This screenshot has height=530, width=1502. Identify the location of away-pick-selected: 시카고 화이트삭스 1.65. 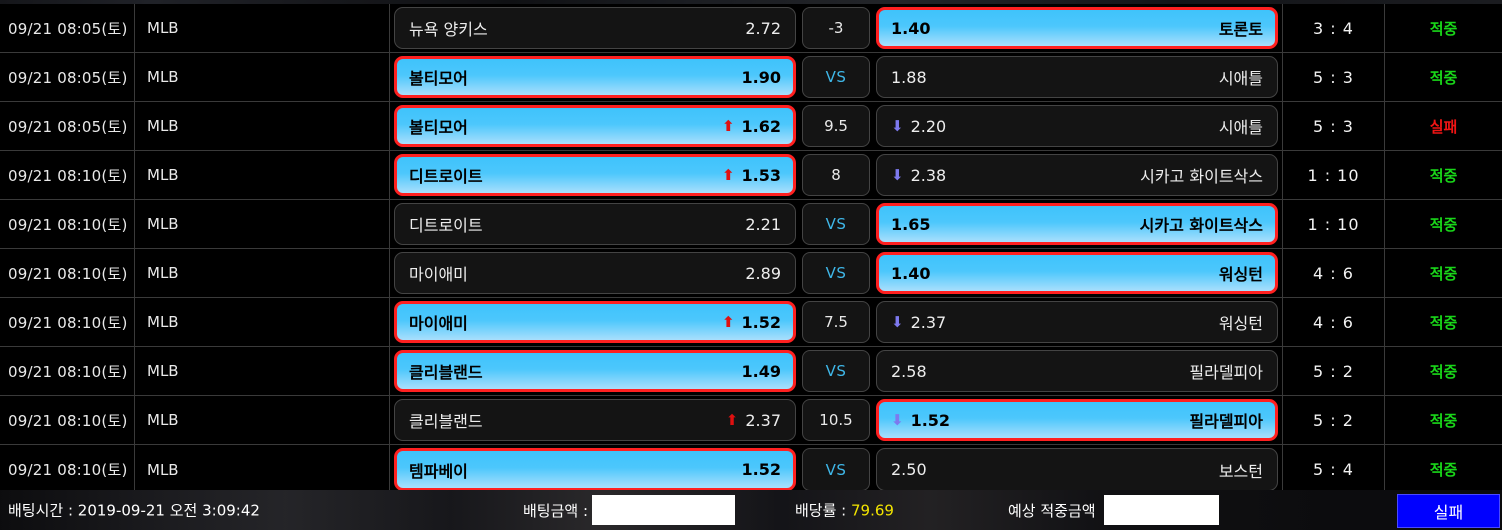
(1077, 224).